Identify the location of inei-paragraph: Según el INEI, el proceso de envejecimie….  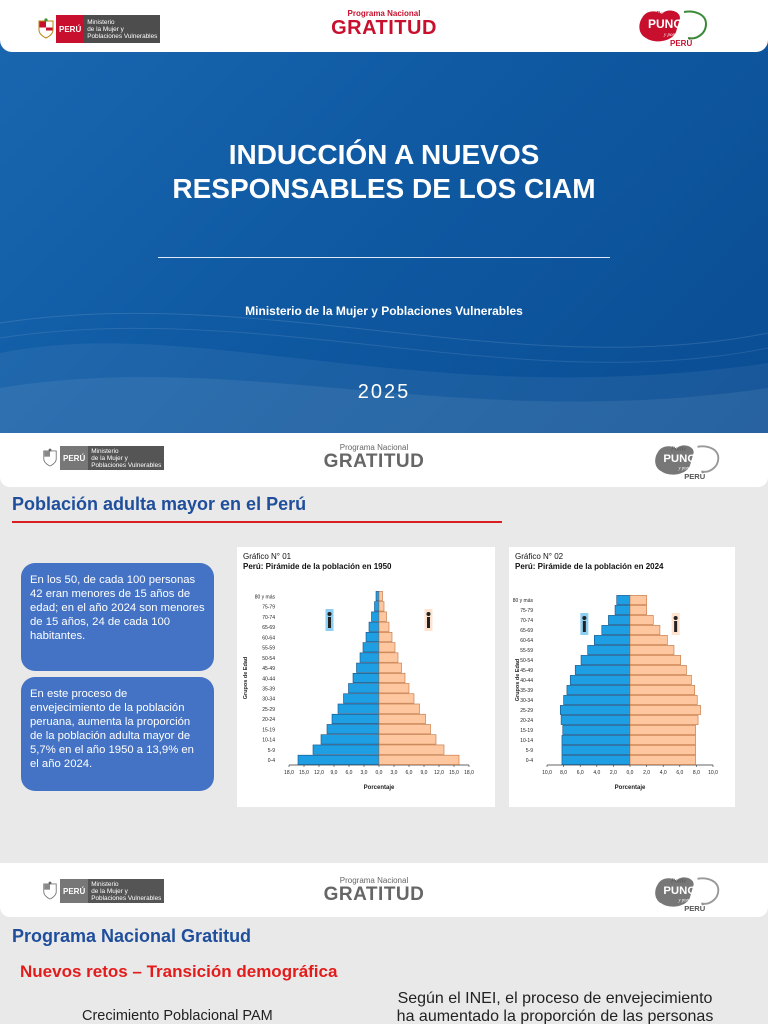
(555, 1007).